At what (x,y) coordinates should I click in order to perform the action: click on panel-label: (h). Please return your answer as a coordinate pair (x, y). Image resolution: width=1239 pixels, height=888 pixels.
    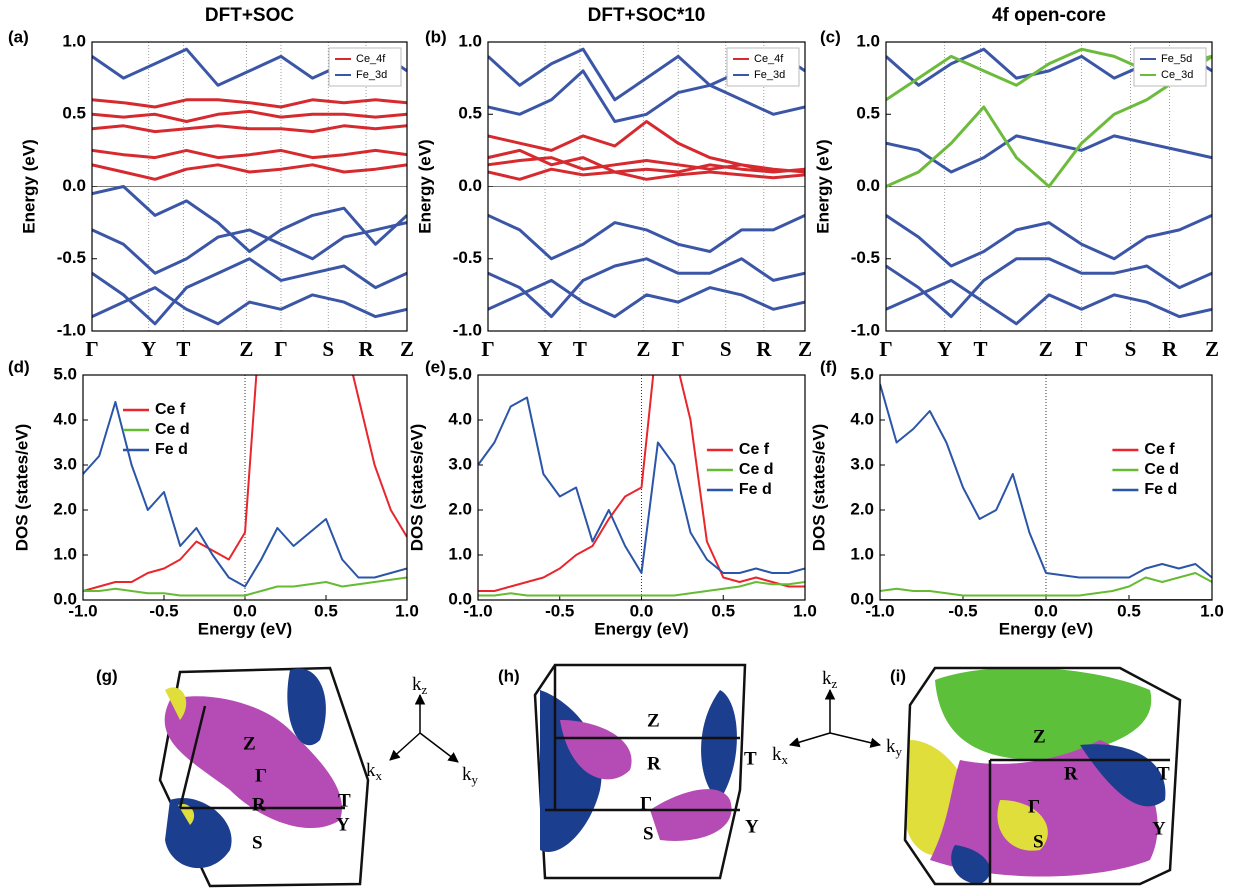
    Looking at the image, I should click on (509, 675).